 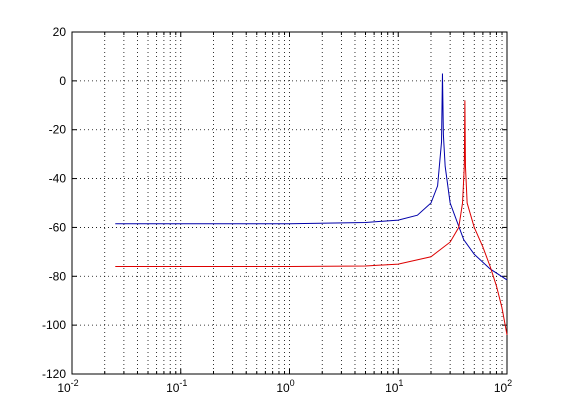 What do you see at coordinates (60, 32) in the screenshot?
I see `y-tick-label: 20` at bounding box center [60, 32].